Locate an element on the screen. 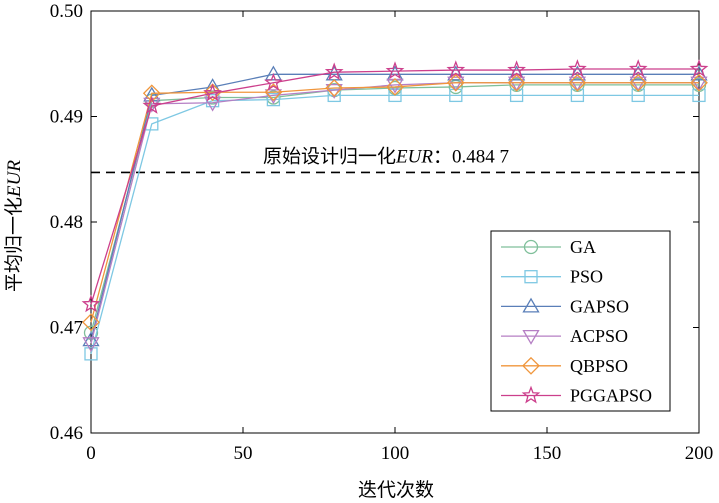  reference-annotation-prefix: 原始设计归一化 is located at coordinates (329, 156).